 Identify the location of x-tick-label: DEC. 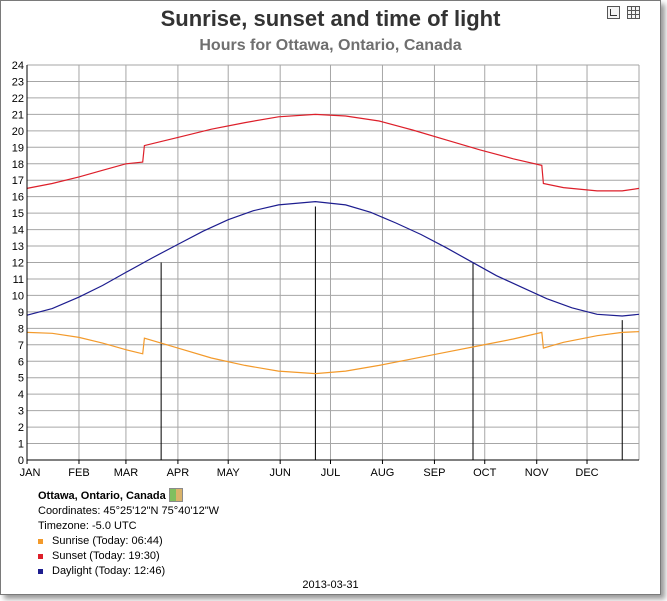
(586, 473).